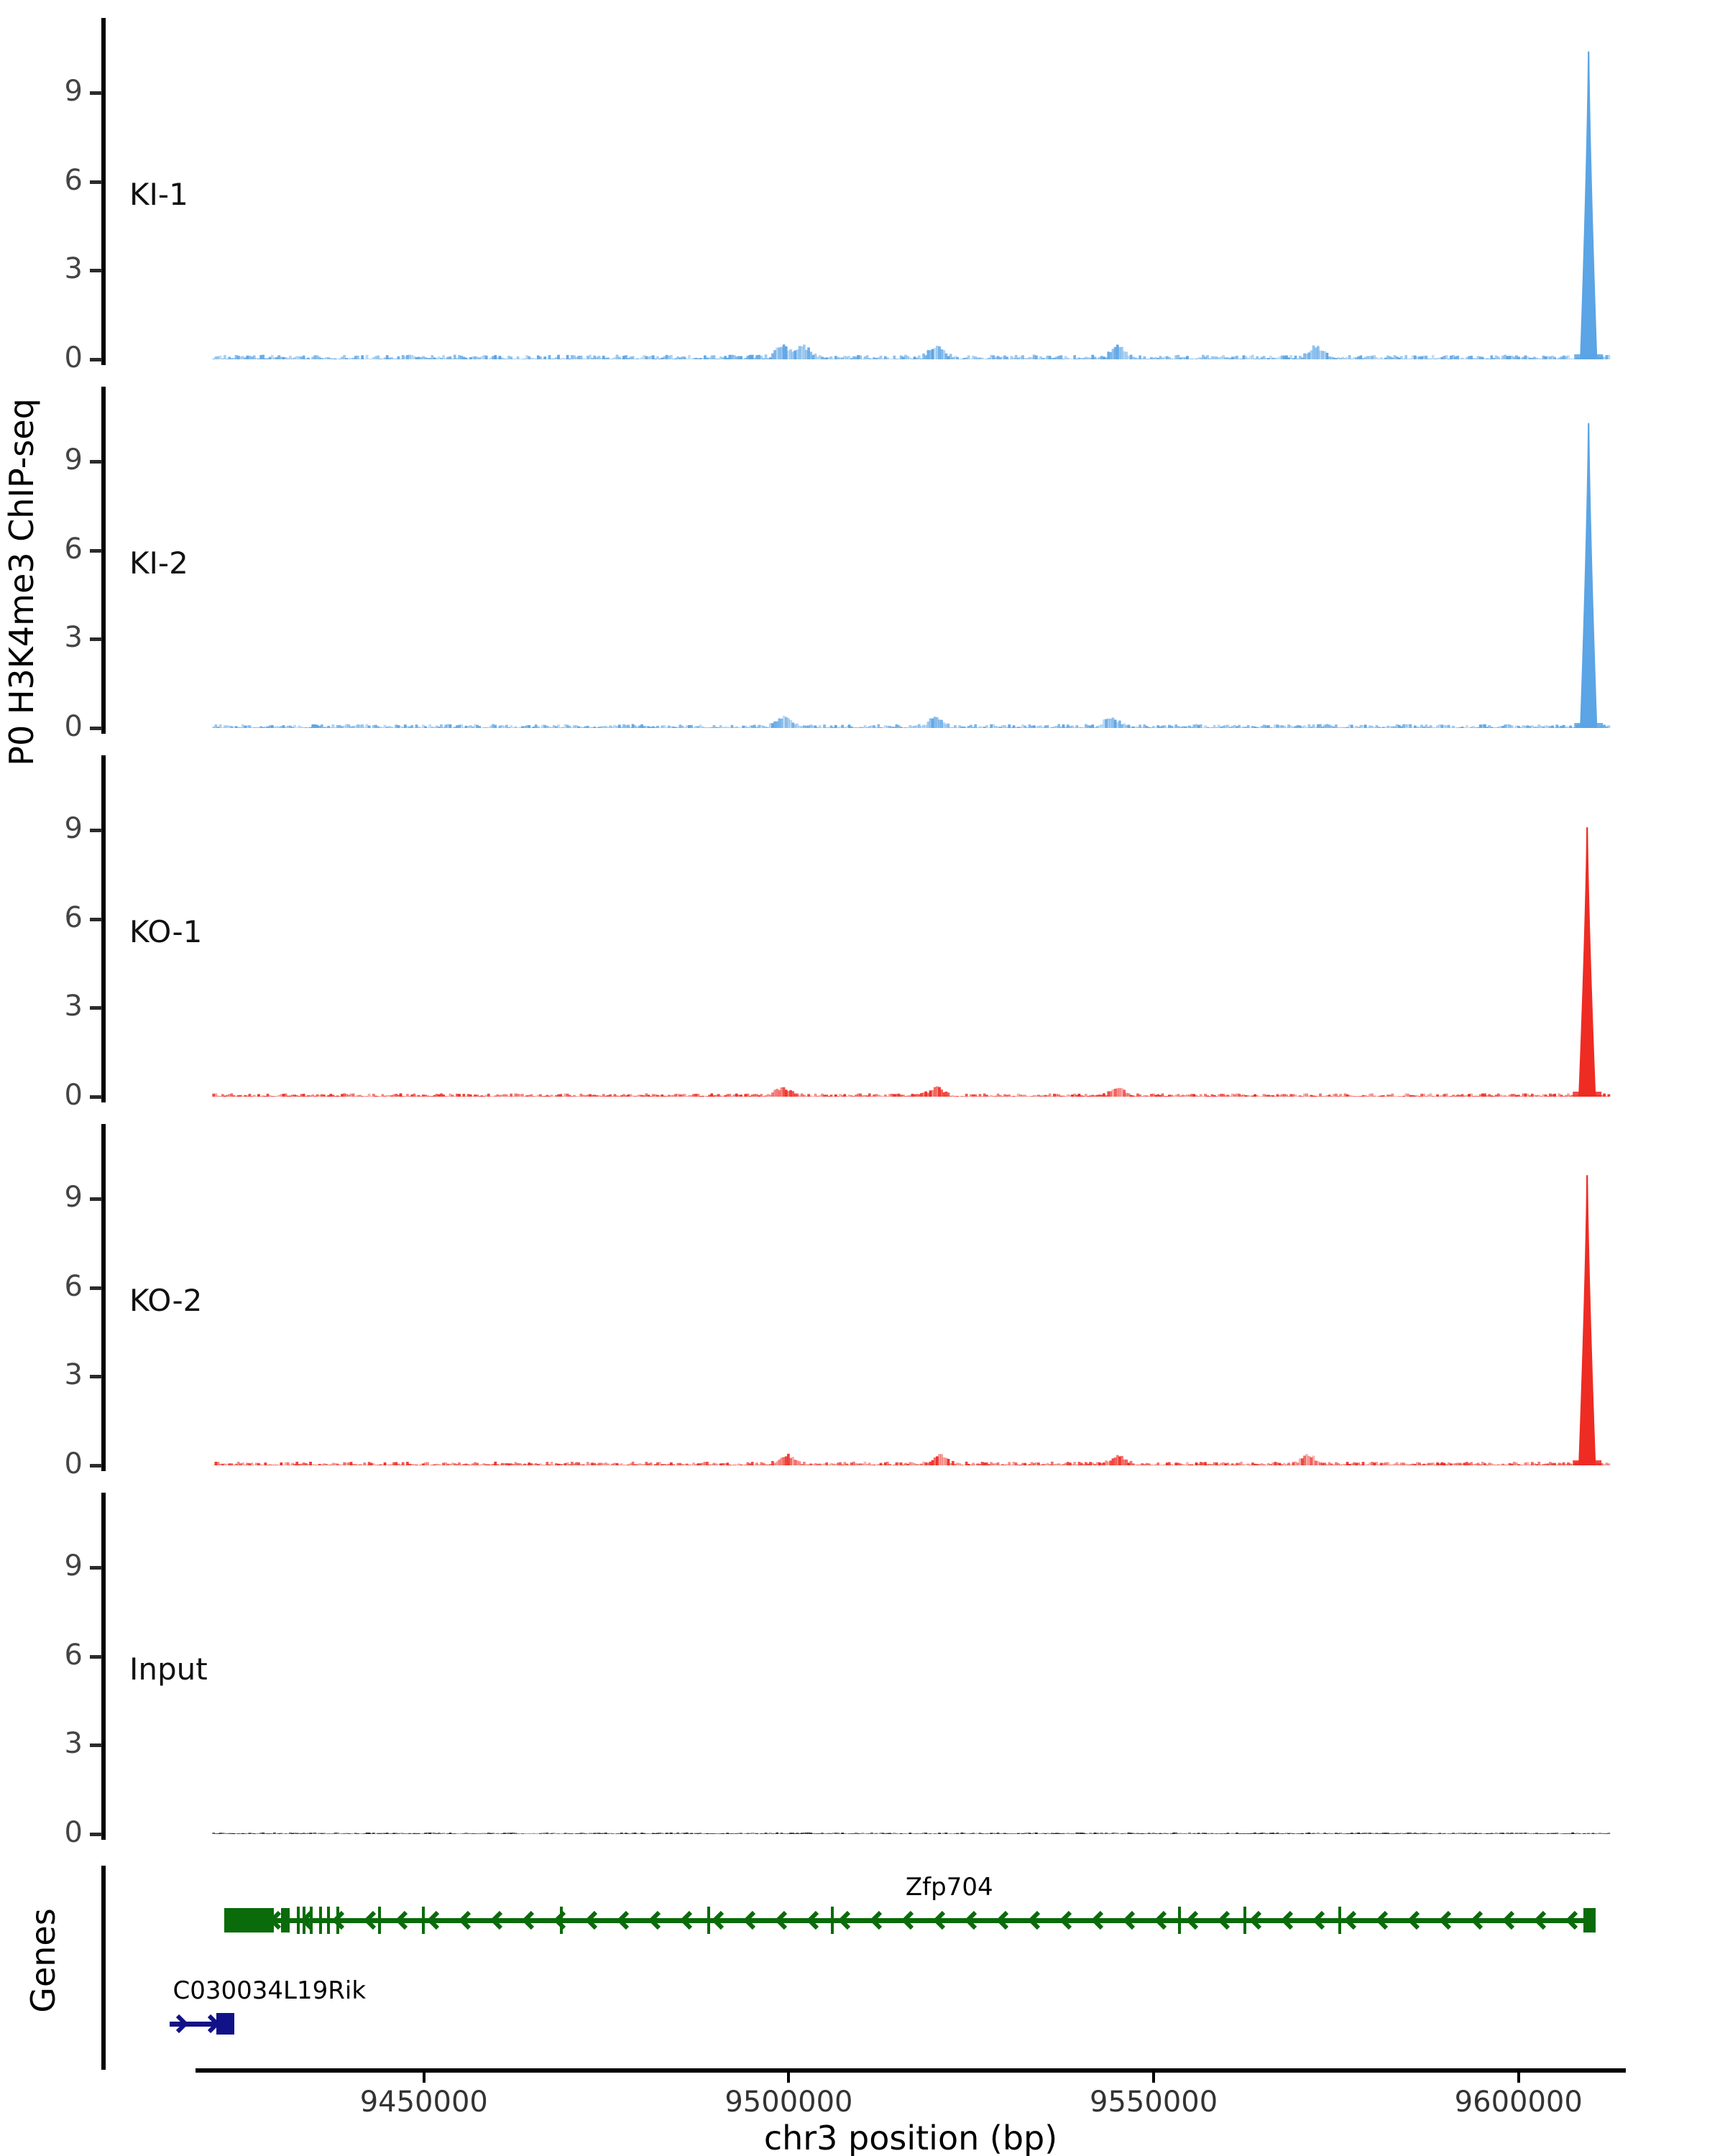 The image size is (1725, 2156). I want to click on x-tick-label: 9600000, so click(1518, 2102).